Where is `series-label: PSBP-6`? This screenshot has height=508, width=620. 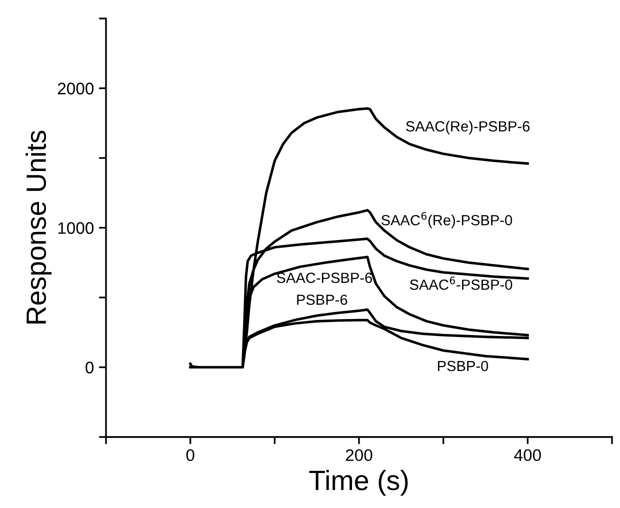 series-label: PSBP-6 is located at coordinates (322, 299).